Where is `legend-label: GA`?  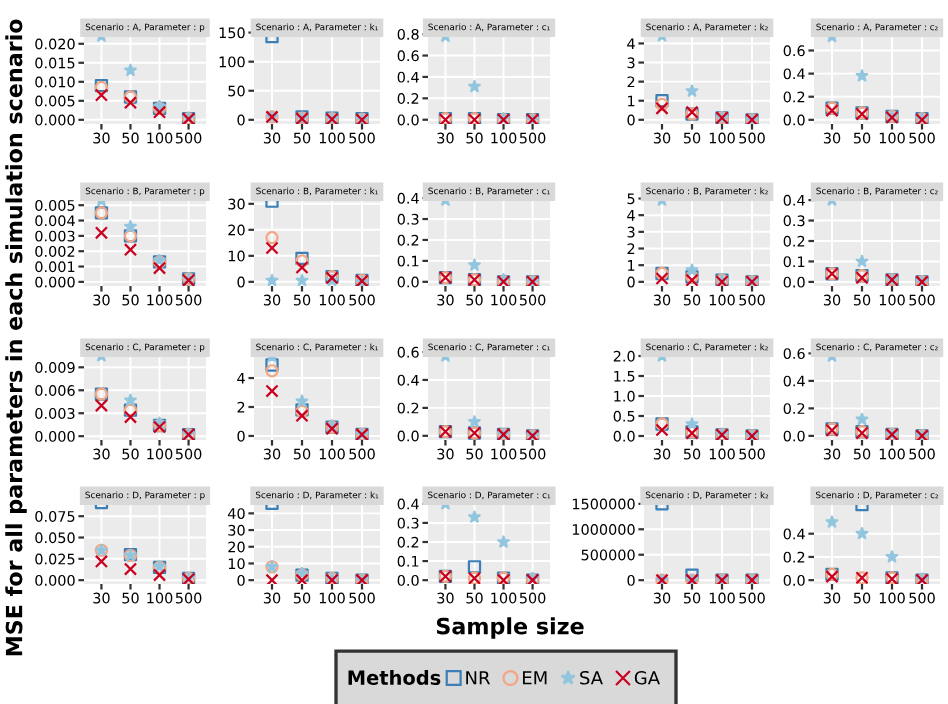 legend-label: GA is located at coordinates (647, 677).